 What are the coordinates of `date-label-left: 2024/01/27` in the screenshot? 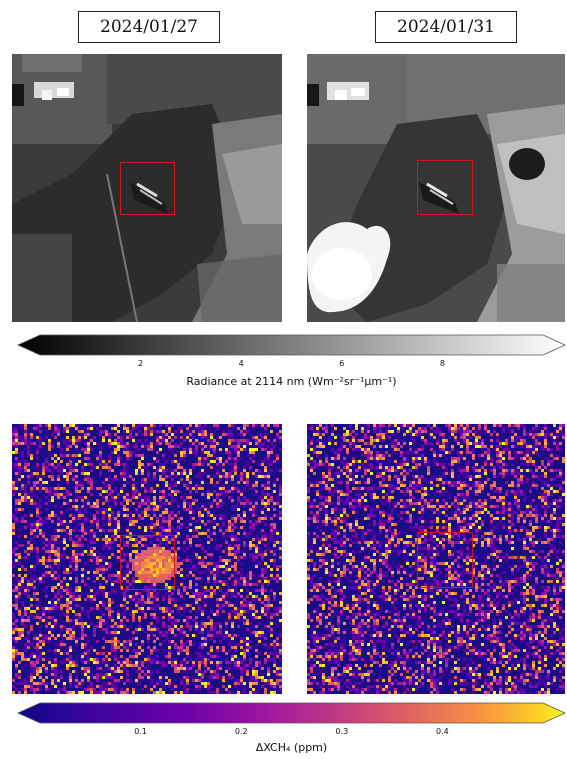 It's located at (149, 27).